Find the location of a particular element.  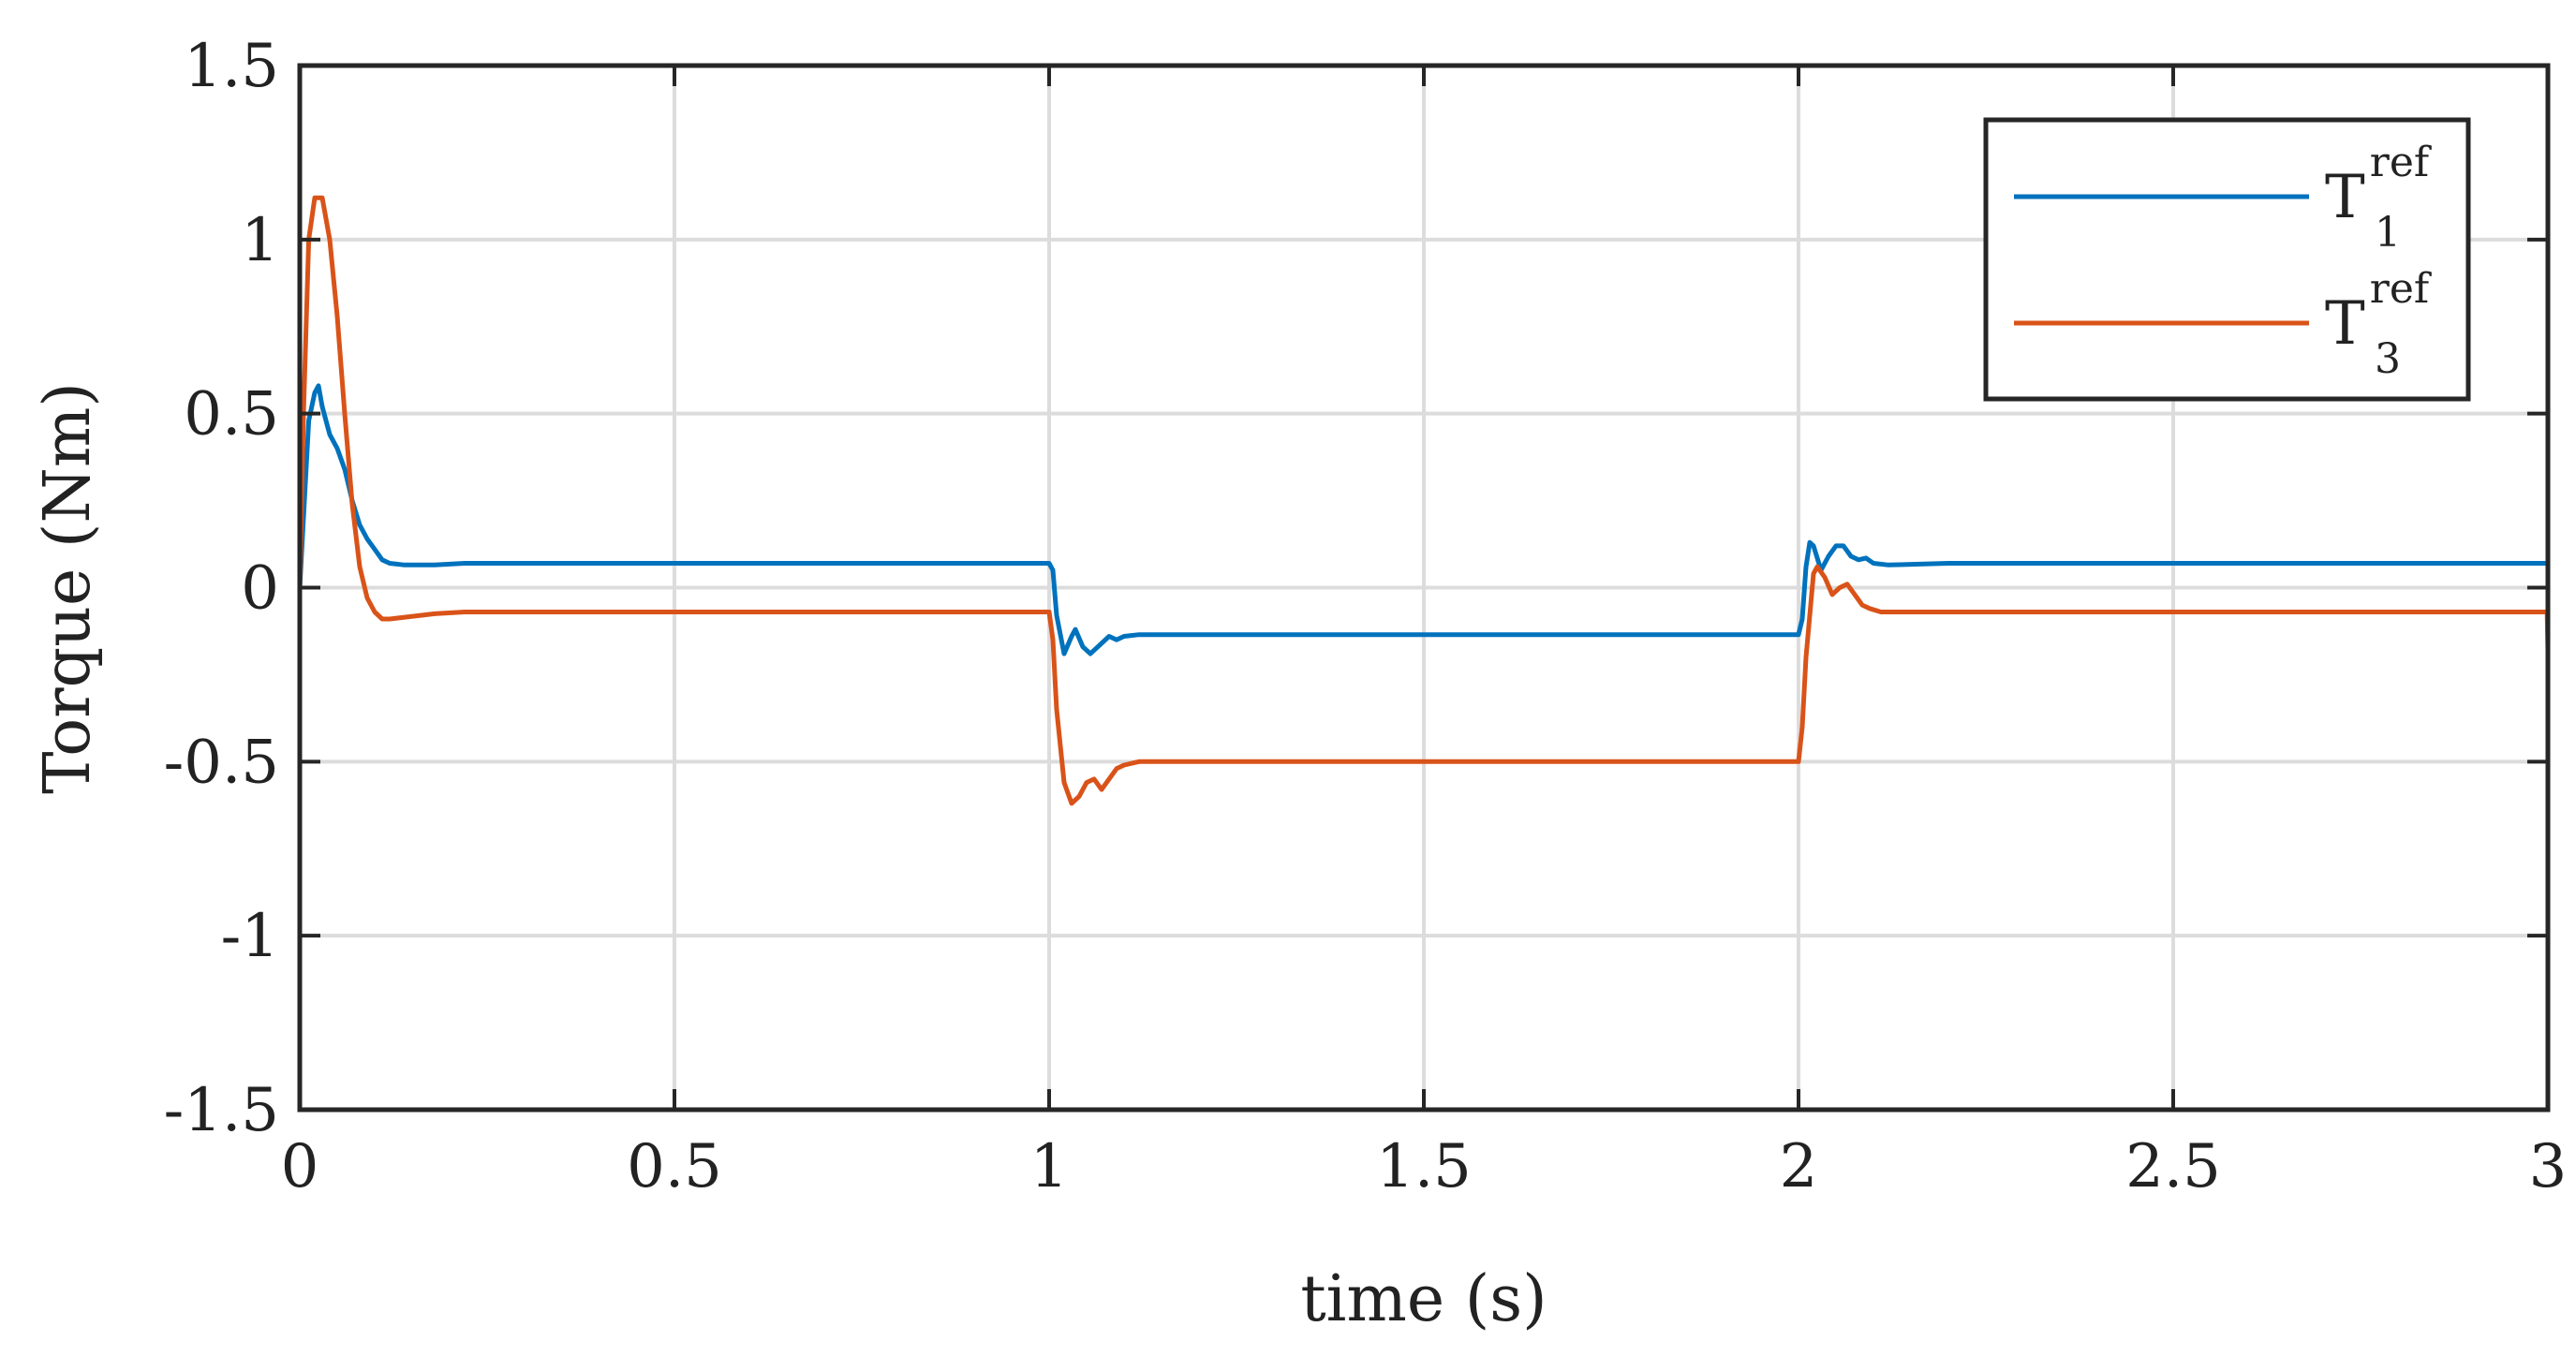

y-tick-label: 0 is located at coordinates (260, 589).